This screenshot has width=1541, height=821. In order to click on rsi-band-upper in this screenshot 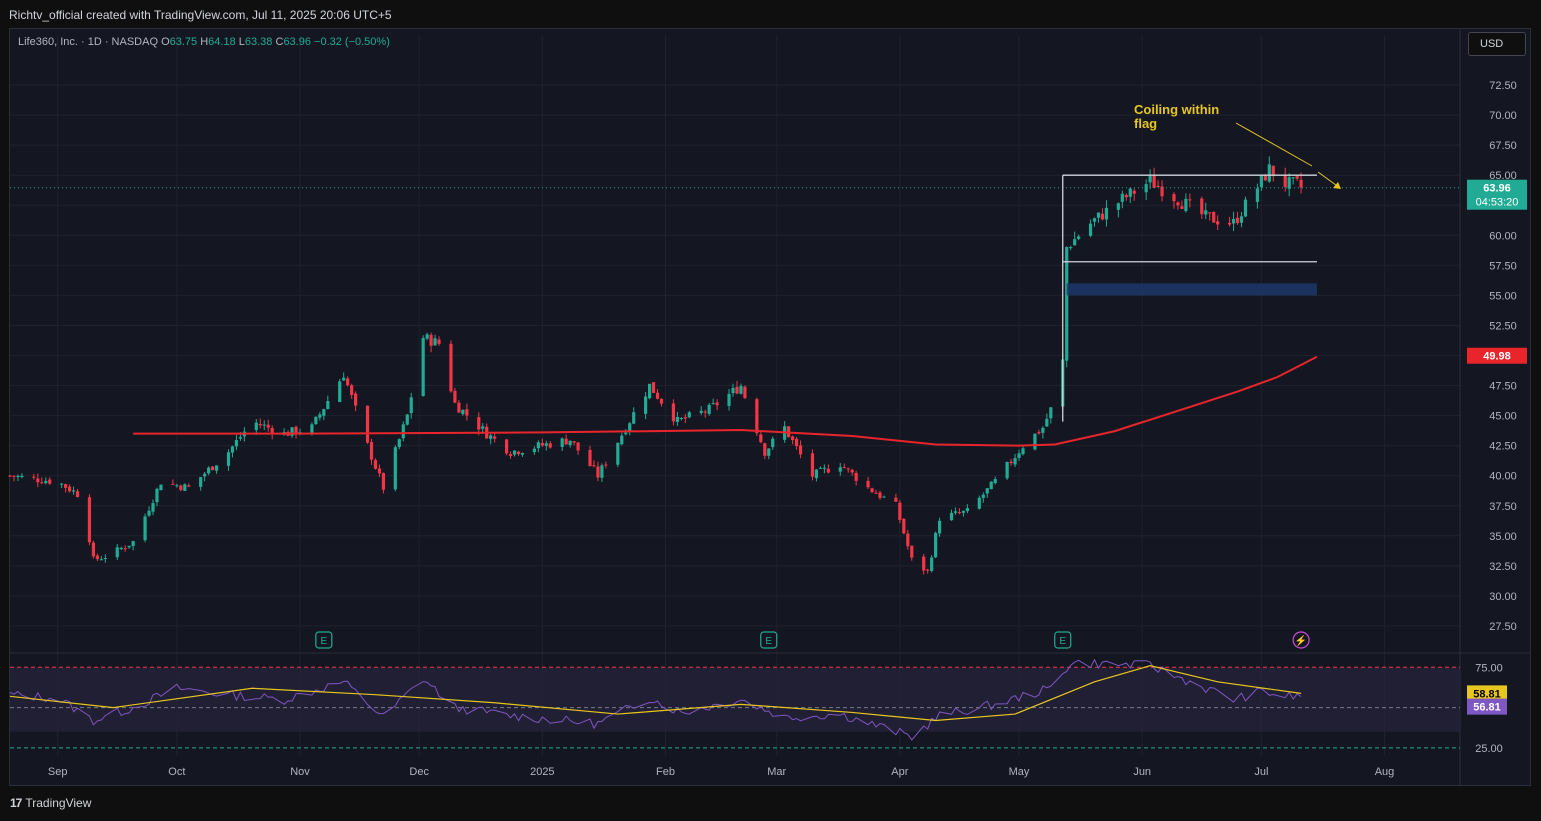, I will do `click(735, 687)`.